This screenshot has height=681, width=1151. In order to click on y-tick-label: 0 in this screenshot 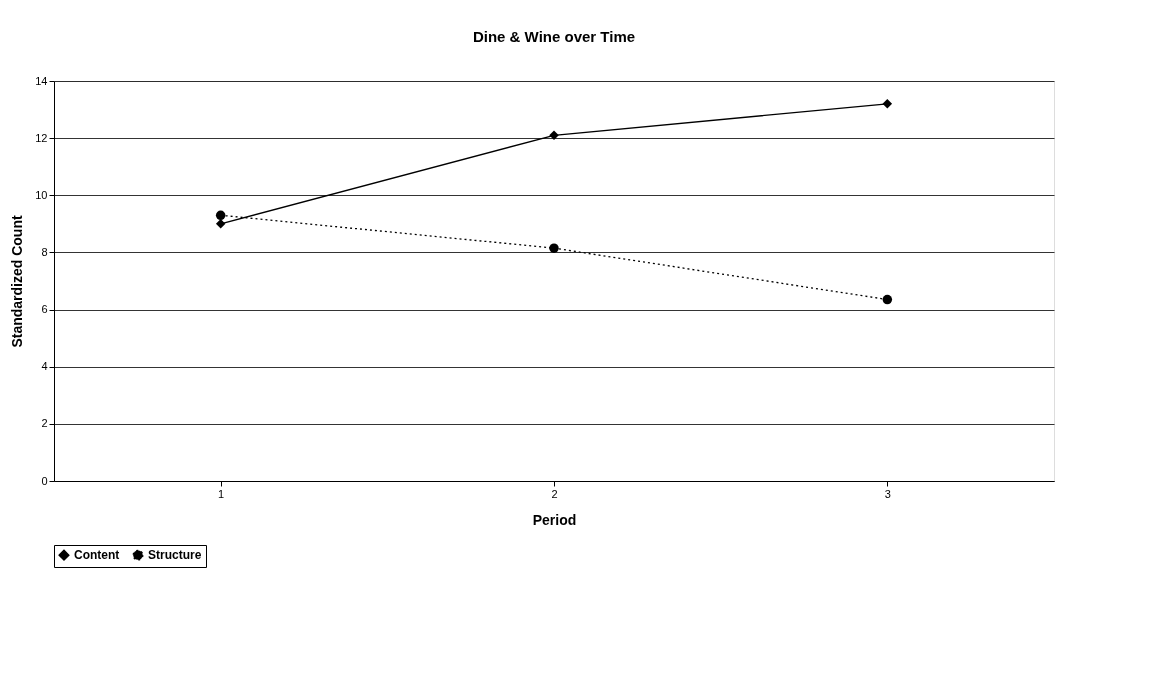, I will do `click(44, 480)`.